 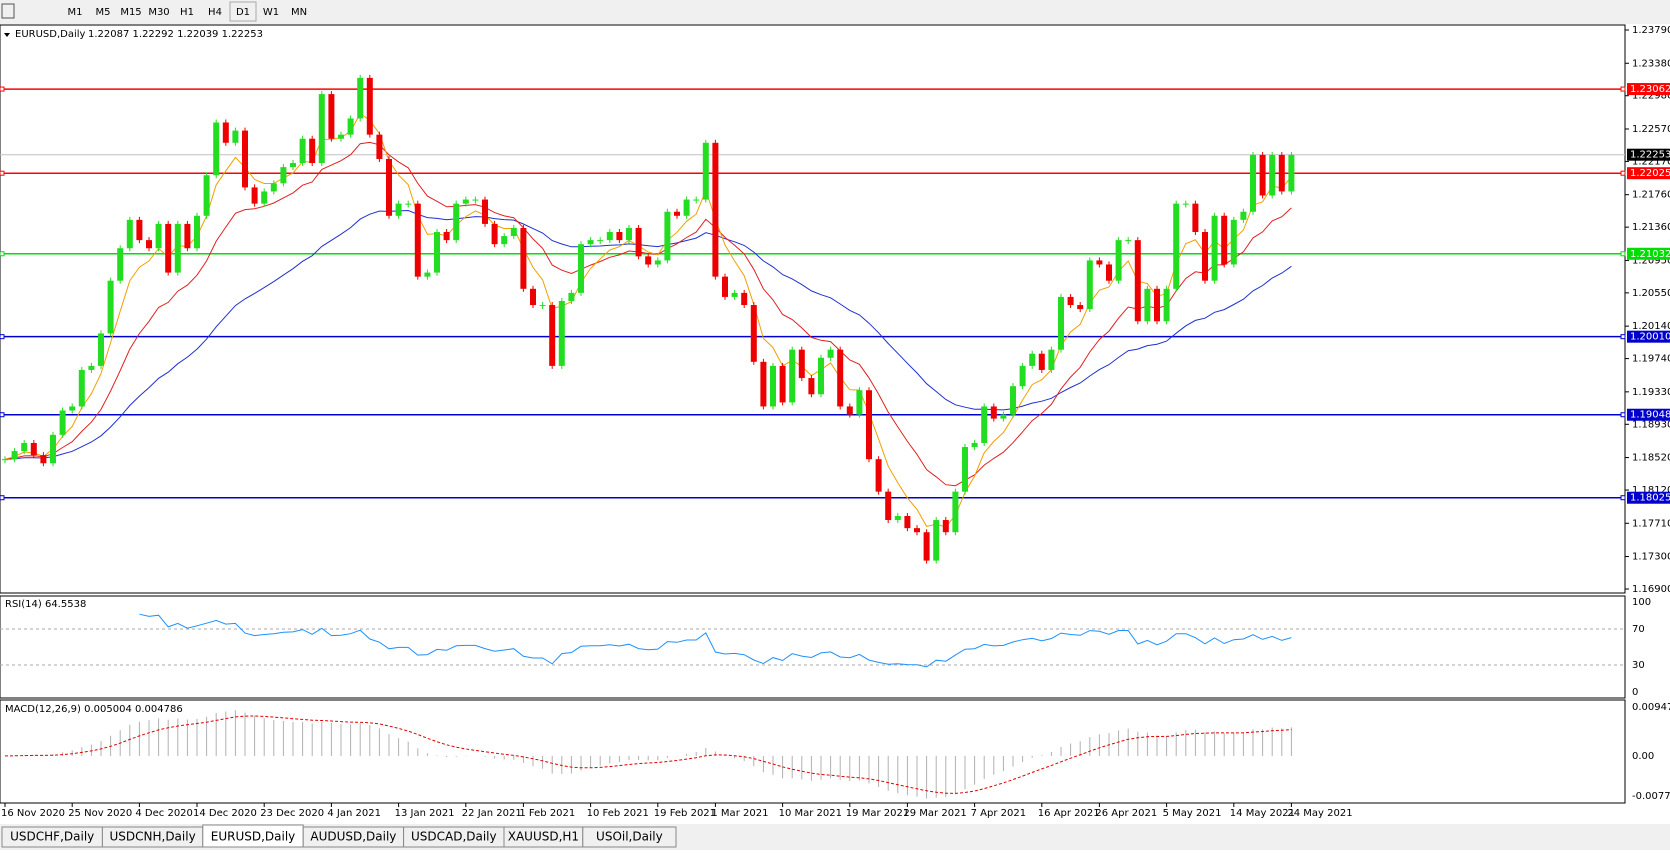 I want to click on timeframe-label: MN, so click(x=299, y=12).